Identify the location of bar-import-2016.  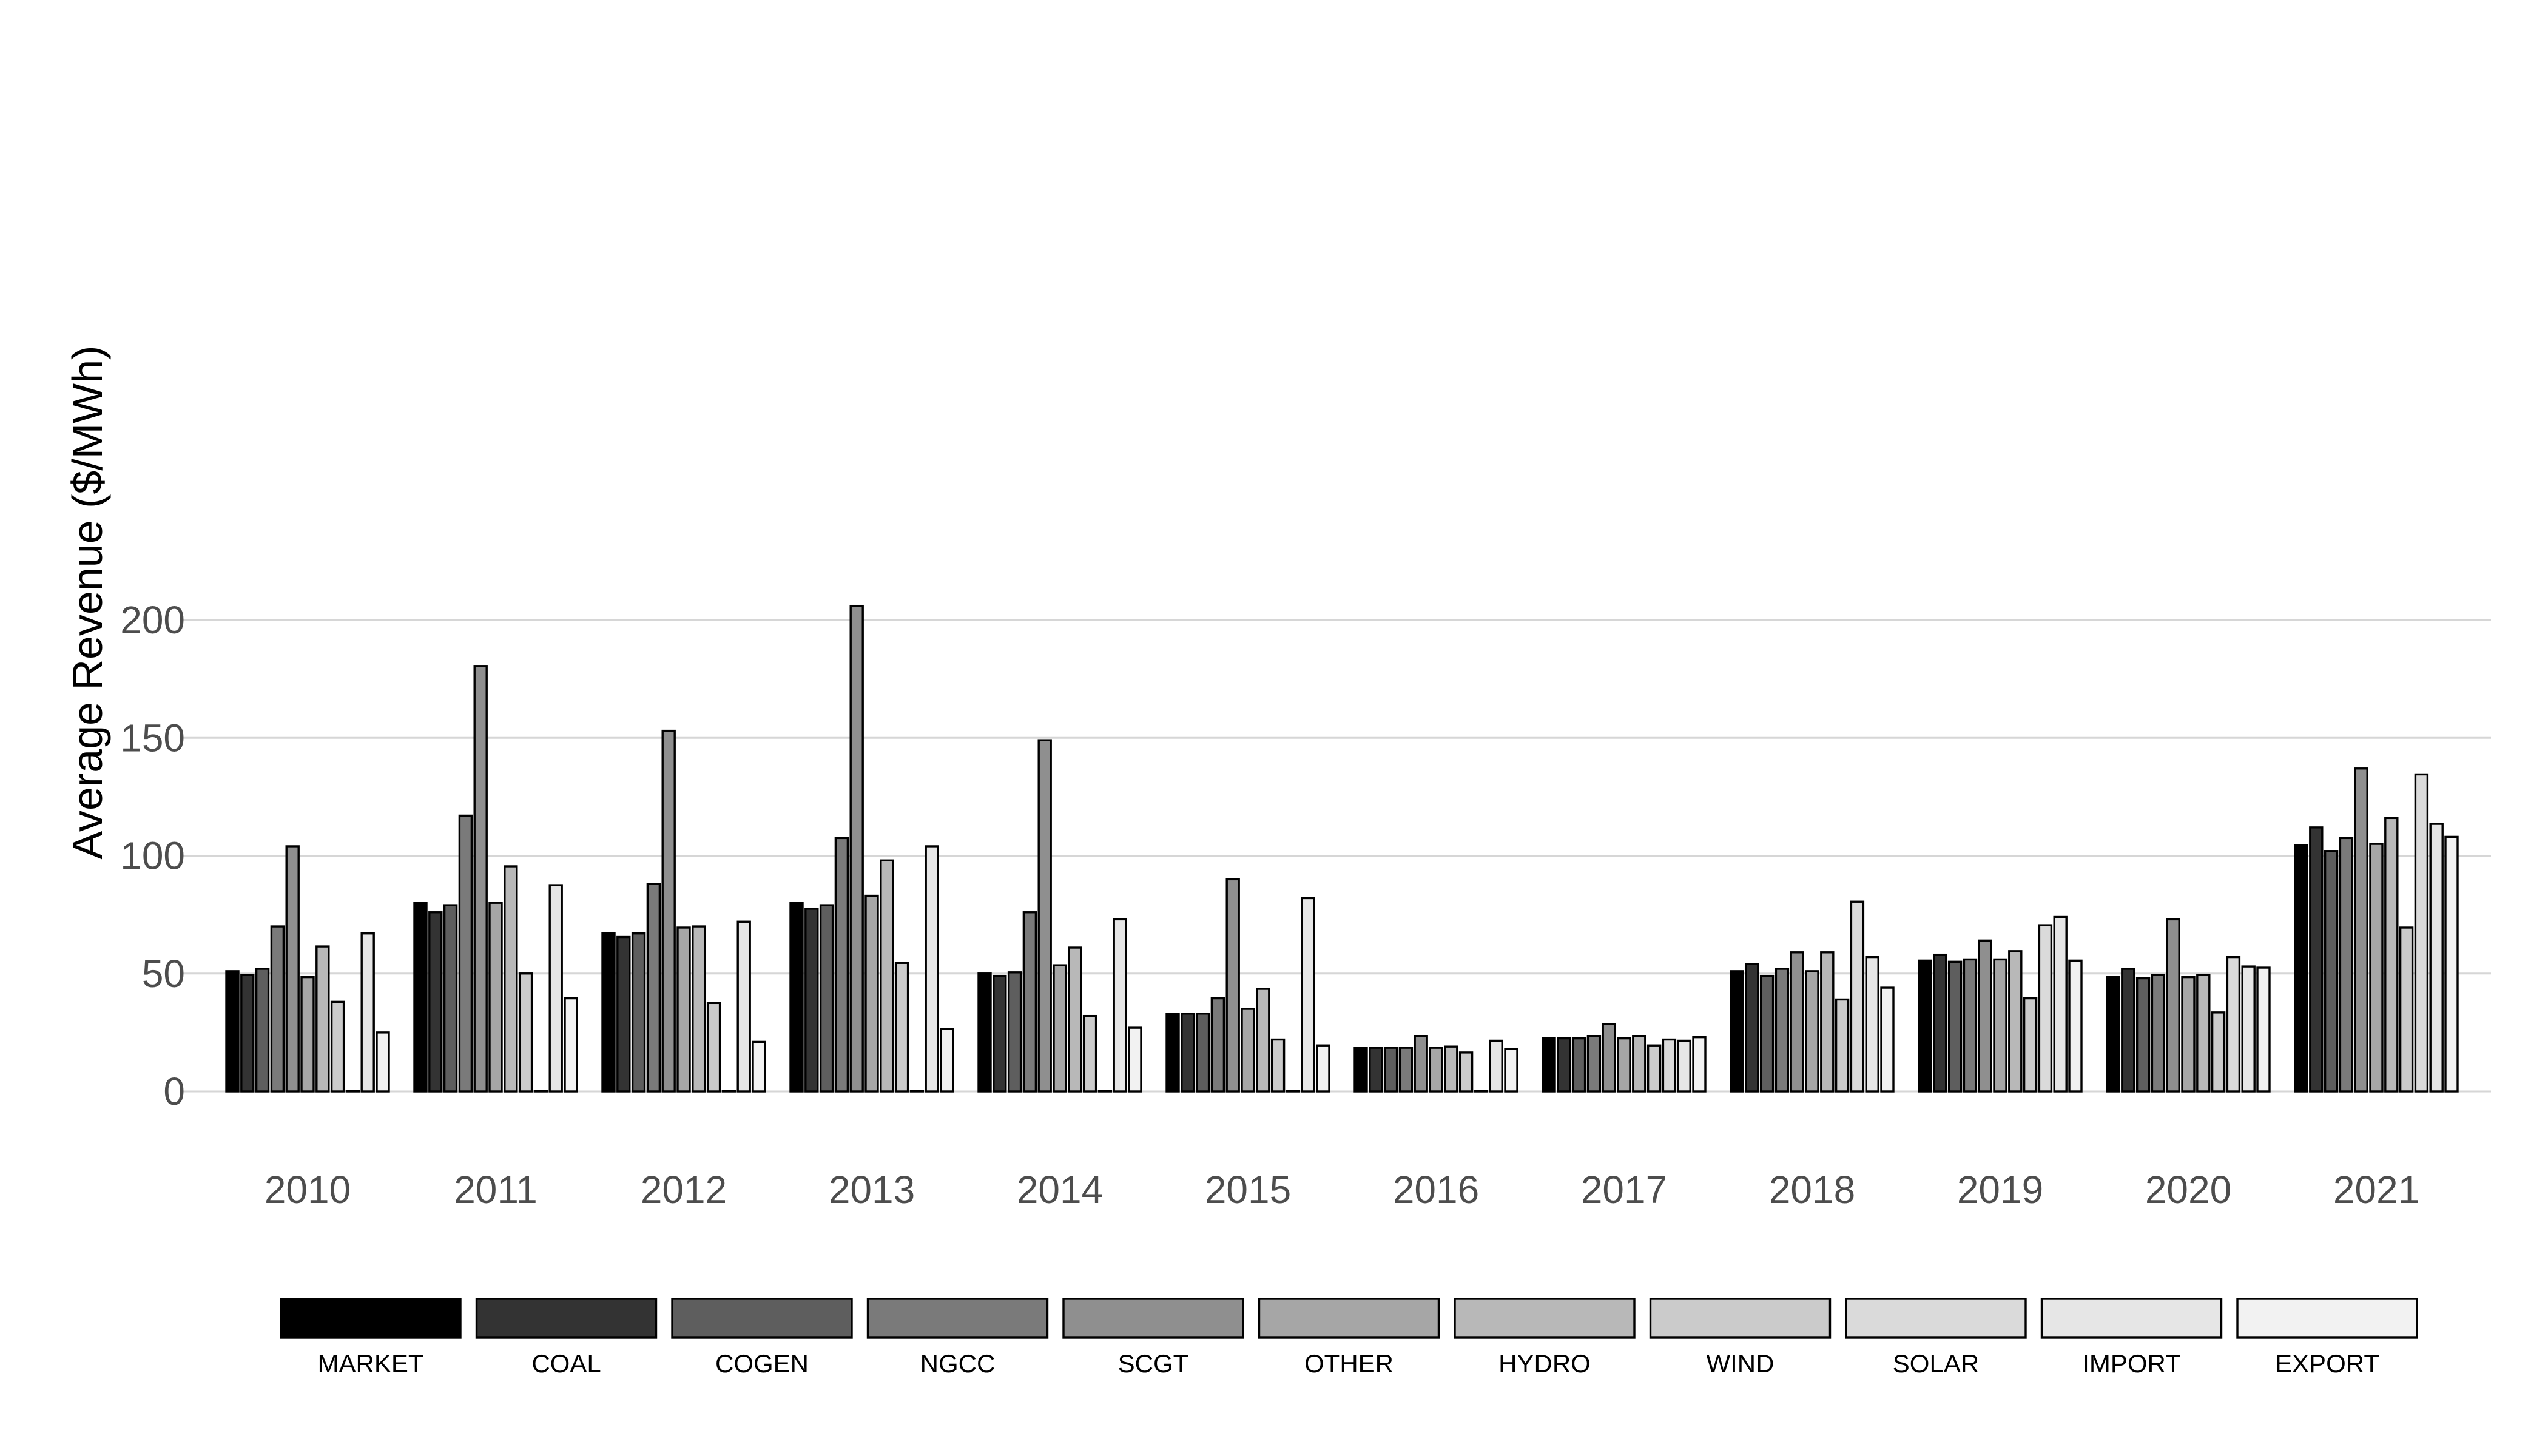
(1496, 1066).